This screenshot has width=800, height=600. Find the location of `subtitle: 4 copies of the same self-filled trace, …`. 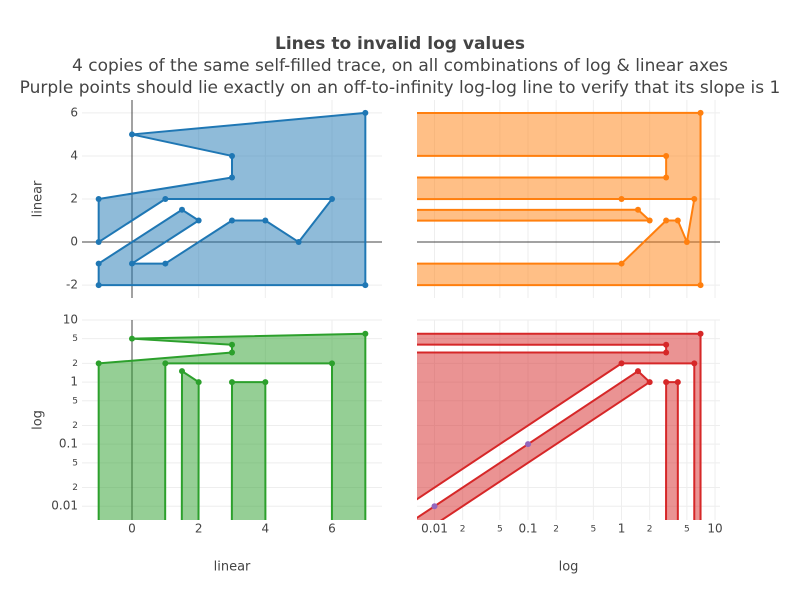

subtitle: 4 copies of the same self-filled trace, … is located at coordinates (400, 66).